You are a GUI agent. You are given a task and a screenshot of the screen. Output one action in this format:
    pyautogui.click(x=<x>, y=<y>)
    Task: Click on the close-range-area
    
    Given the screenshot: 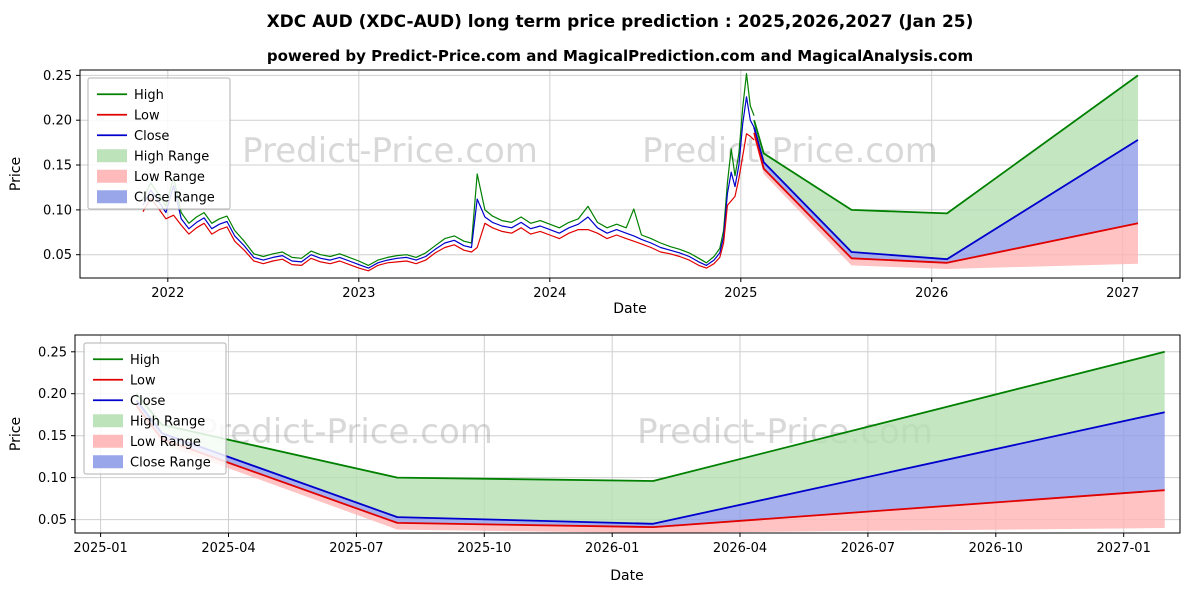 What is the action you would take?
    pyautogui.click(x=946, y=195)
    